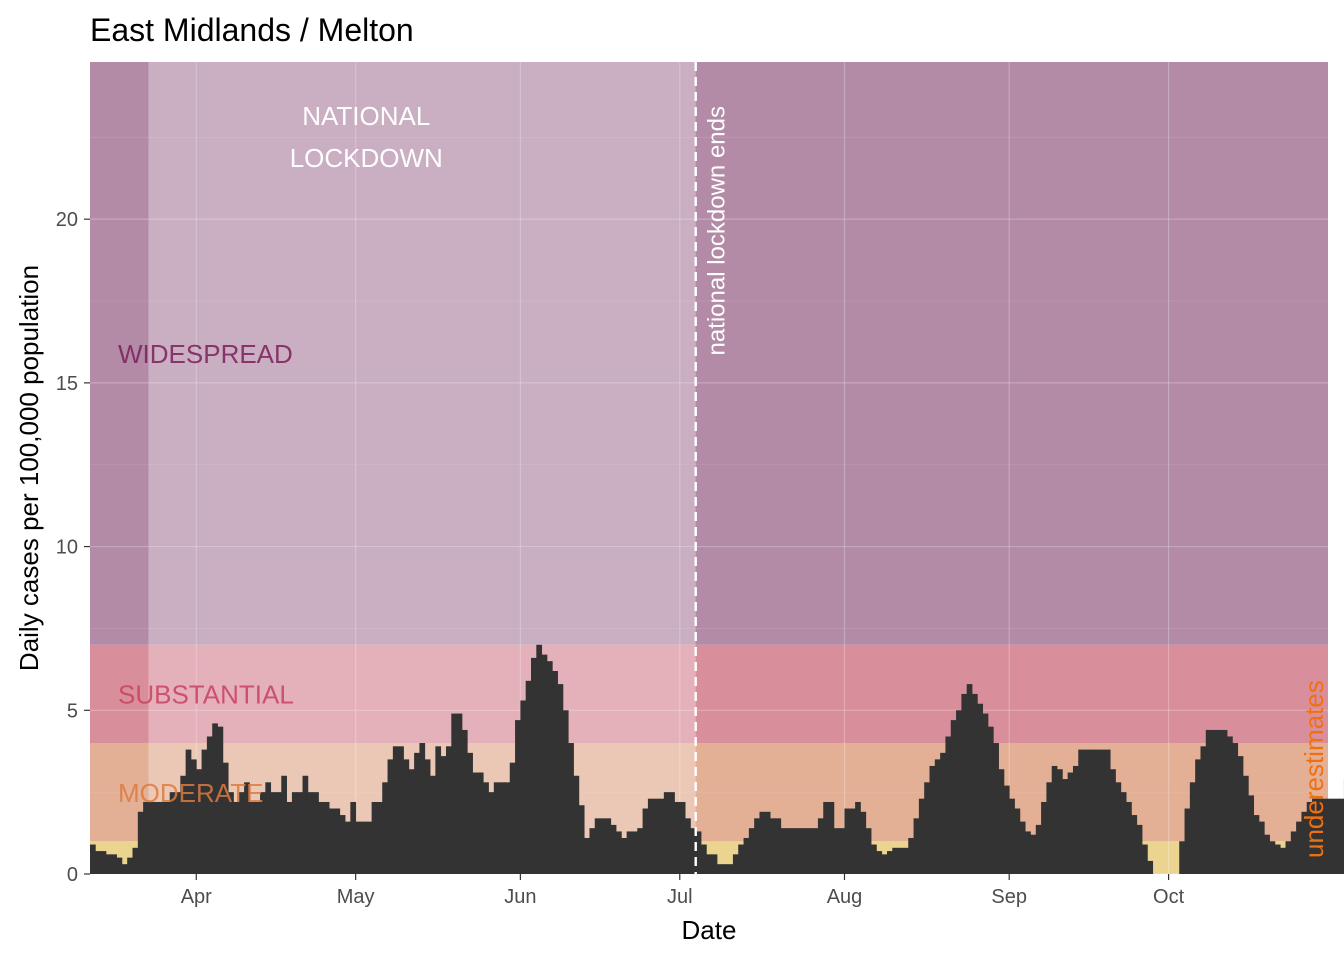  Describe the element at coordinates (366, 116) in the screenshot. I see `lockdown-label-line1: NATIONAL` at that location.